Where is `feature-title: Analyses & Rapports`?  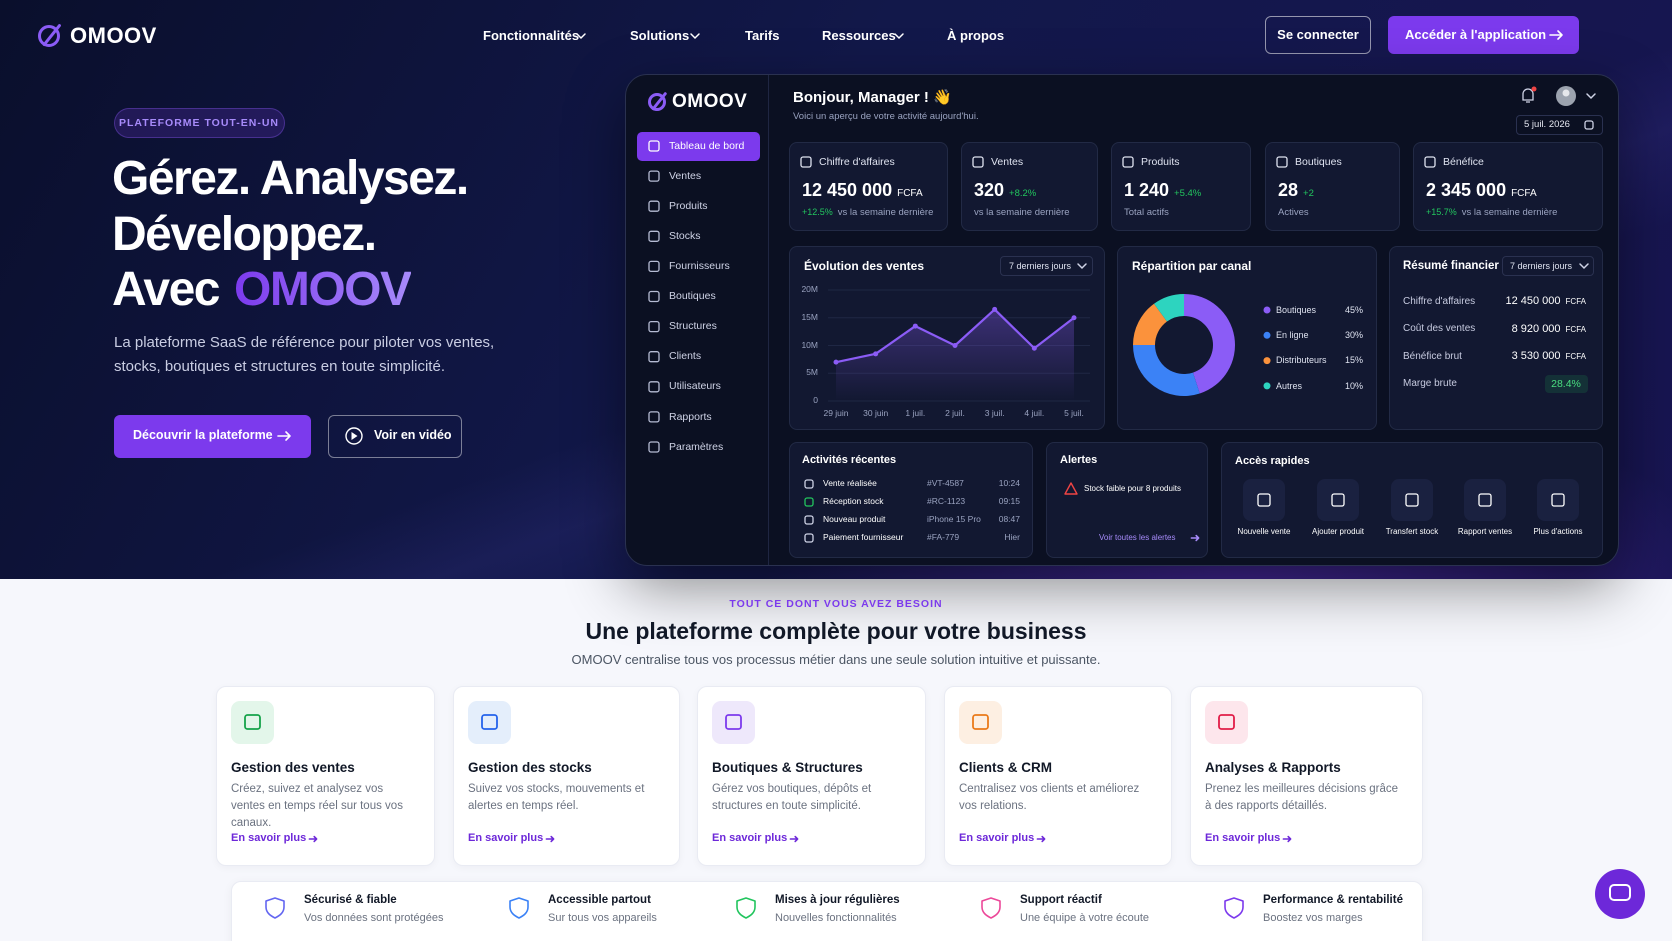
feature-title: Analyses & Rapports is located at coordinates (1273, 767).